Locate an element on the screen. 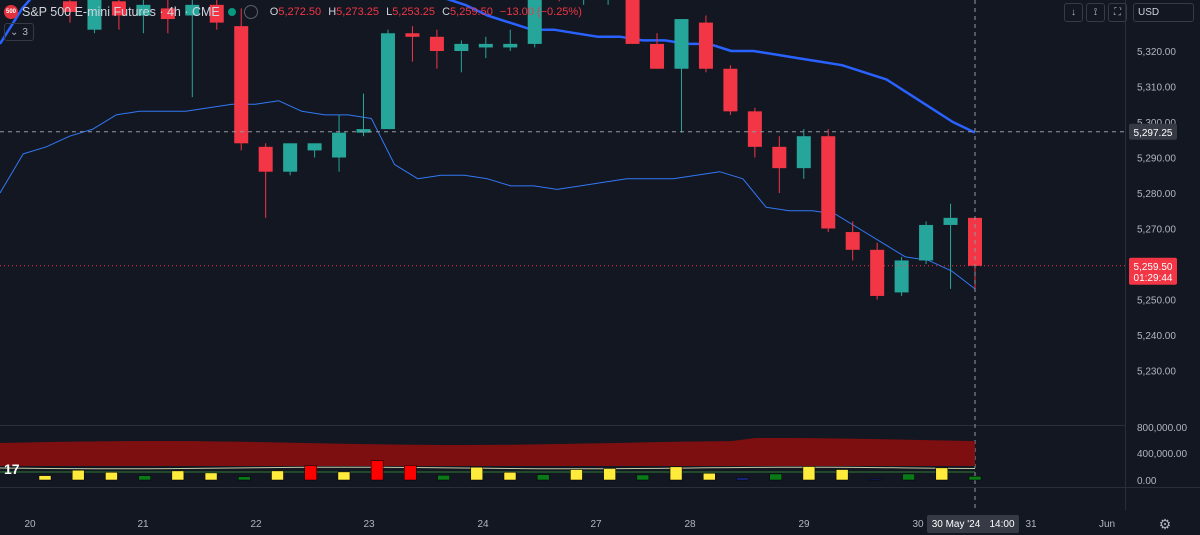 Image resolution: width=1200 pixels, height=535 pixels. time-tick-label: 20 is located at coordinates (30, 524).